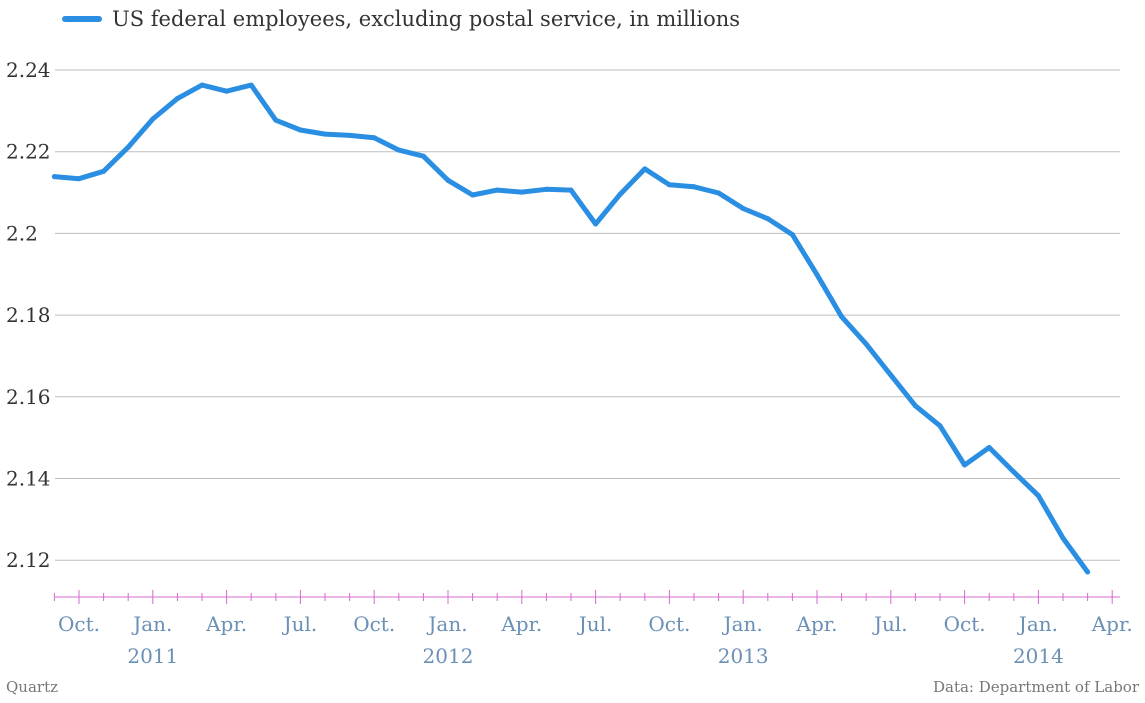 This screenshot has height=703, width=1145. Describe the element at coordinates (28, 479) in the screenshot. I see `y-tick-label: 2.14` at that location.